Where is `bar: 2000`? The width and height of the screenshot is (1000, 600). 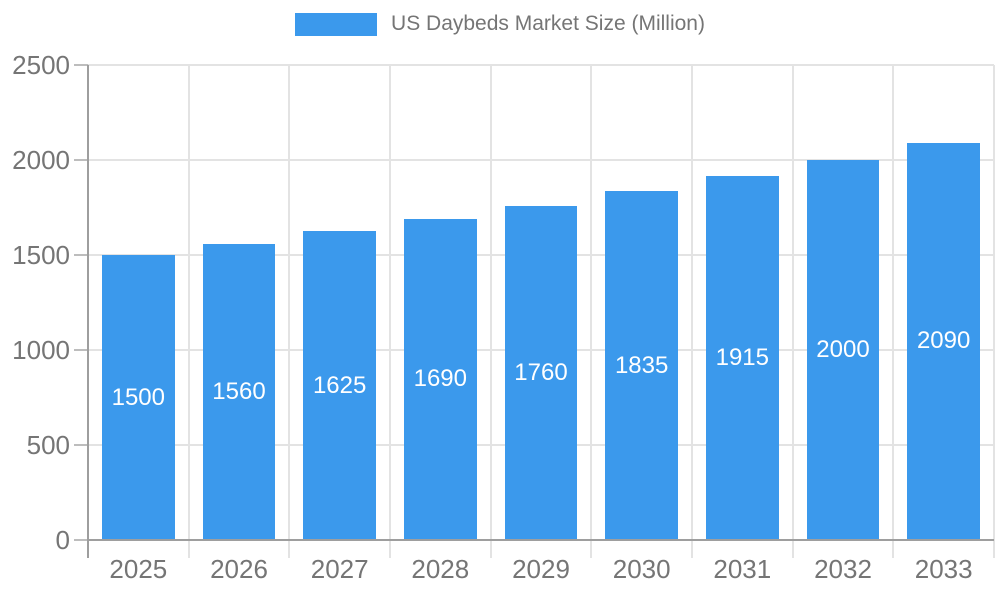
bar: 2000 is located at coordinates (843, 350).